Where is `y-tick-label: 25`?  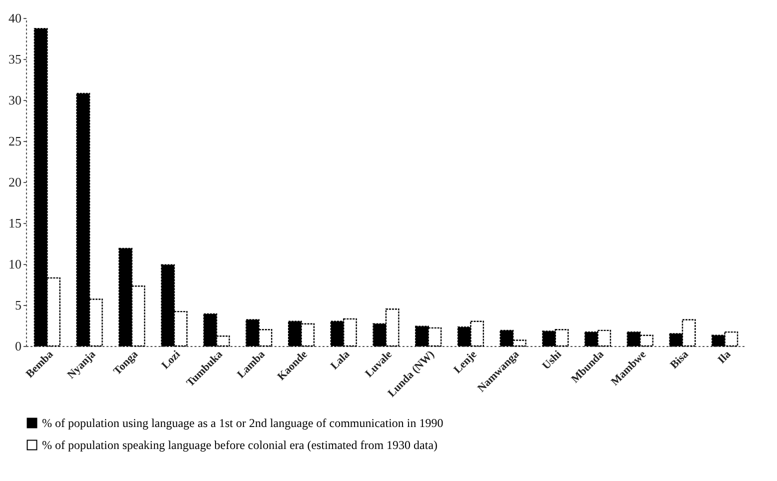 y-tick-label: 25 is located at coordinates (15, 141).